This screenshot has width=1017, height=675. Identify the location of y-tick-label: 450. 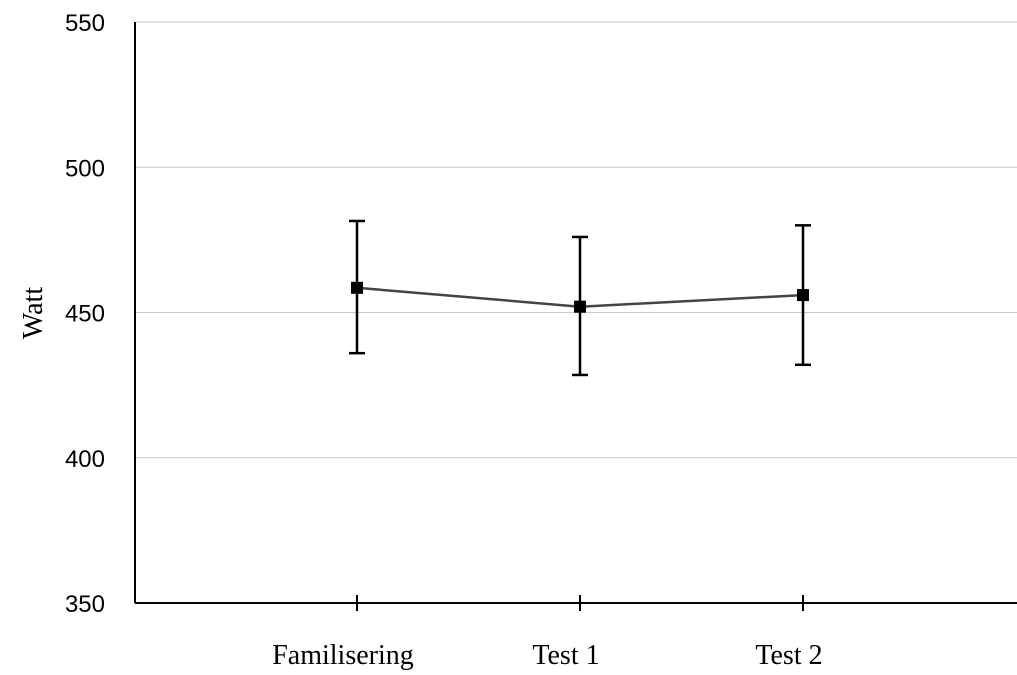
(85, 314).